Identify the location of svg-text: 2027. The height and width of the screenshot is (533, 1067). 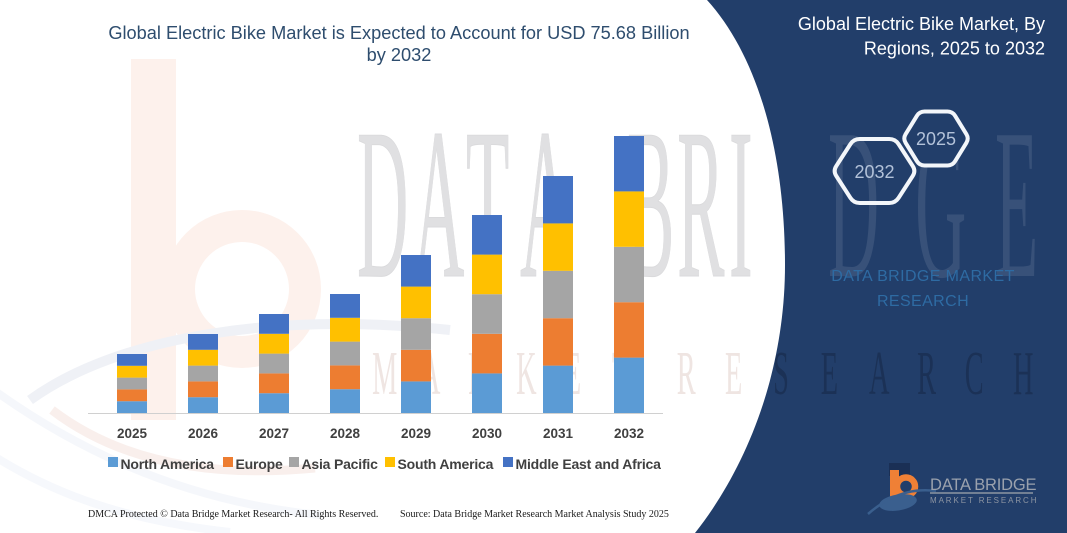
(274, 433).